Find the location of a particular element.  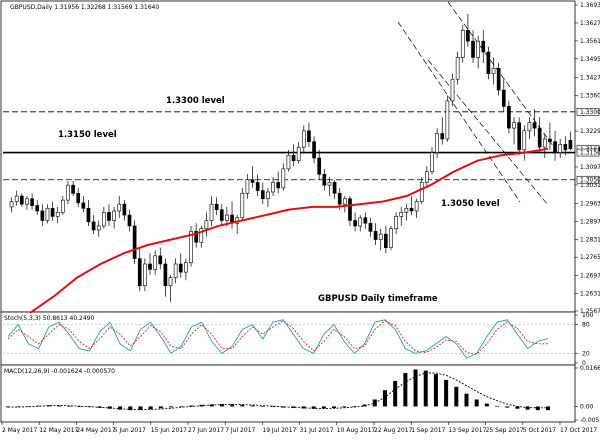

price-tick-label-6: 1.33000 is located at coordinates (590, 112).